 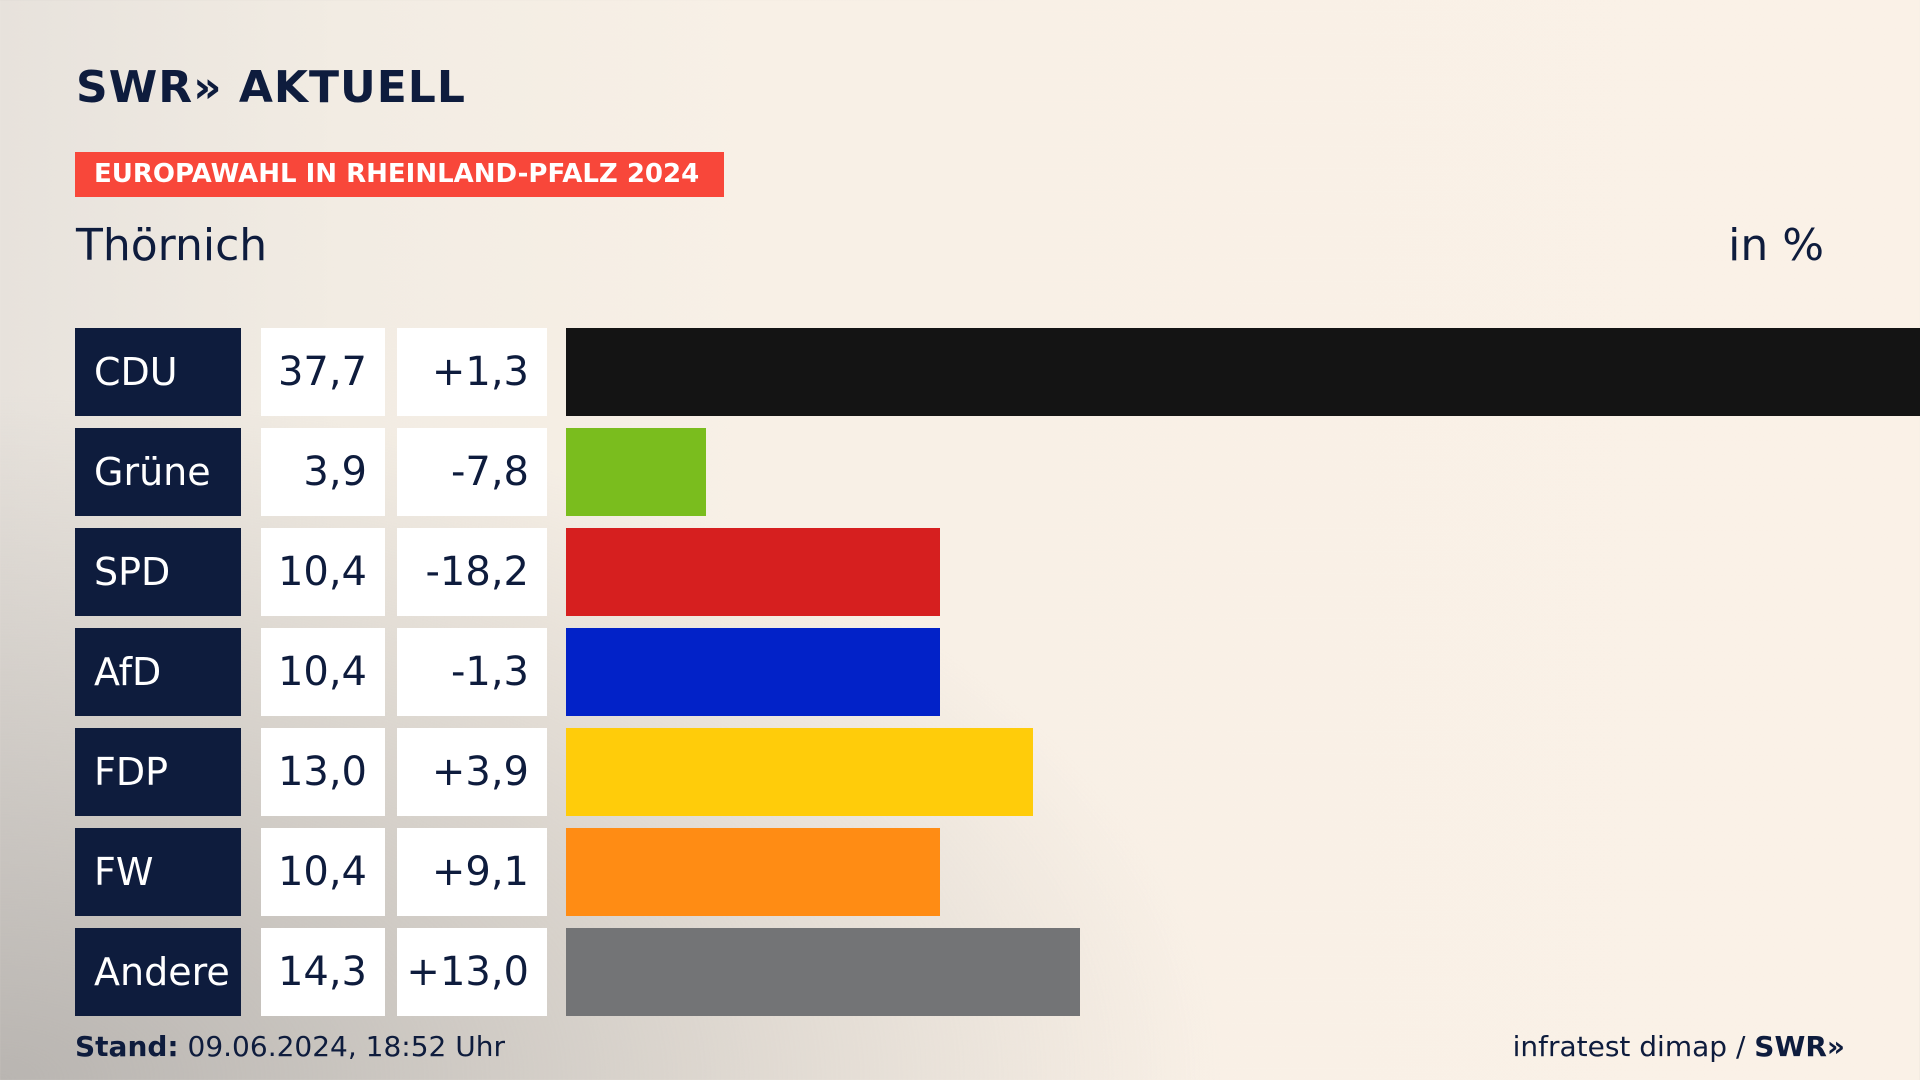 What do you see at coordinates (158, 772) in the screenshot?
I see `party-name: FDP` at bounding box center [158, 772].